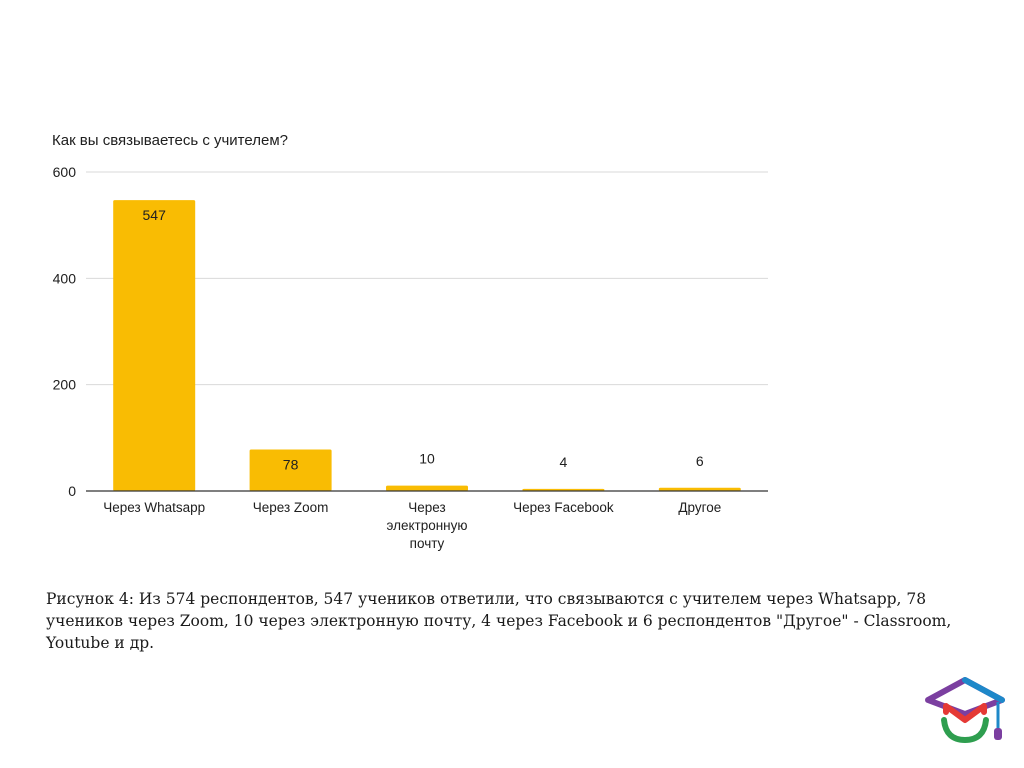  Describe the element at coordinates (564, 462) in the screenshot. I see `data-label: 4` at that location.